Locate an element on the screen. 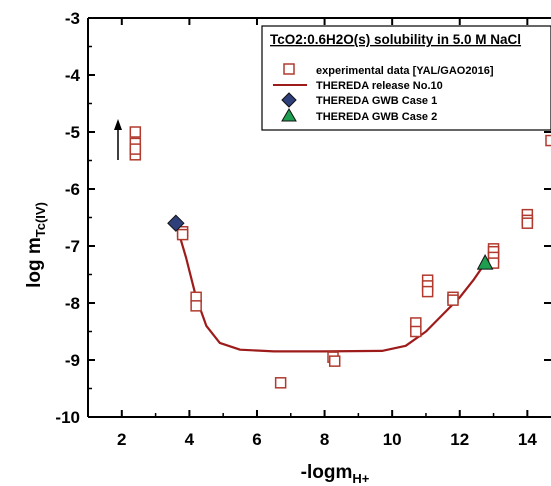  x-tick-label: 12 is located at coordinates (459, 439).